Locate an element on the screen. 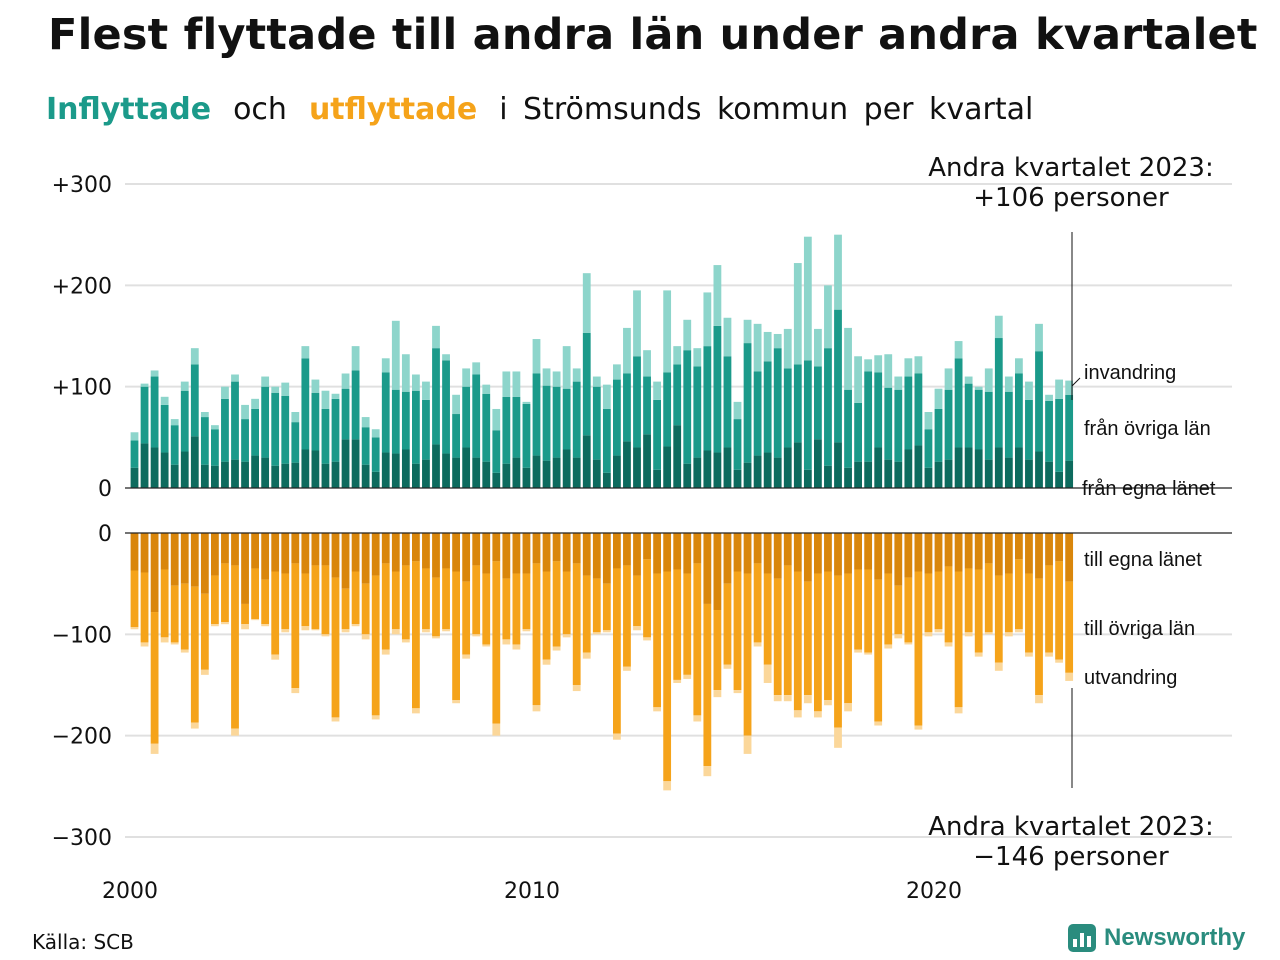 The height and width of the screenshot is (960, 1280). y-tick-label: −200 is located at coordinates (82, 737).